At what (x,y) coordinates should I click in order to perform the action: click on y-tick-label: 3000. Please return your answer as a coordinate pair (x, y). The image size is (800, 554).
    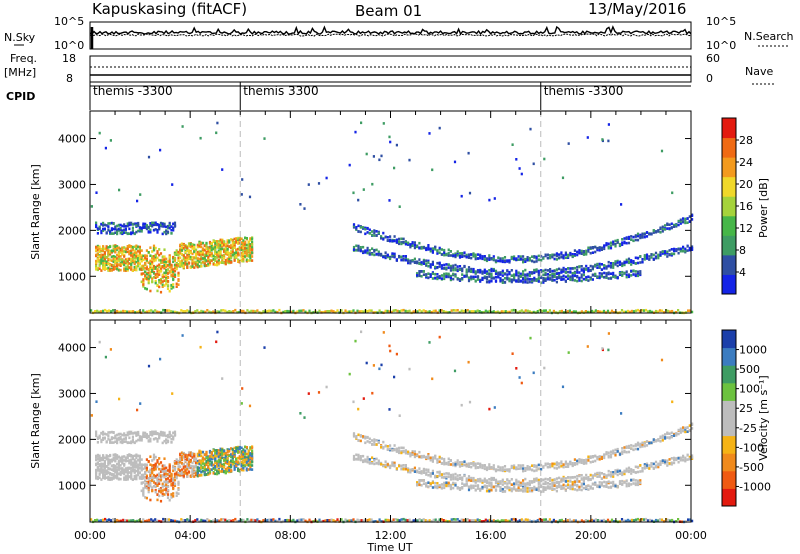
    Looking at the image, I should click on (72, 184).